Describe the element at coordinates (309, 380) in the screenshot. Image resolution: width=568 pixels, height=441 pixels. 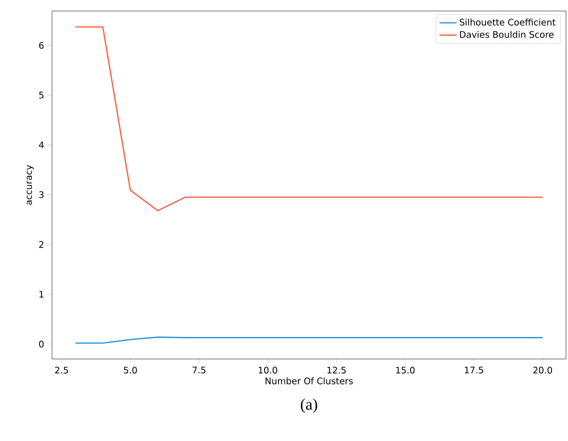
I see `x-axis-title: Number Of Clusters` at that location.